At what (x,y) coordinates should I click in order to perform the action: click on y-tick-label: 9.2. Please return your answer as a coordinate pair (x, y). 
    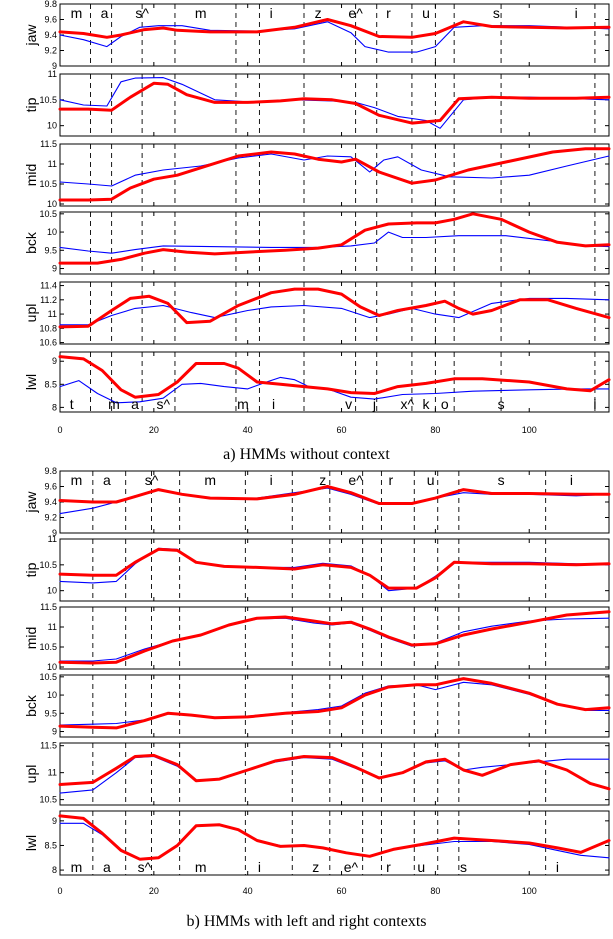
    Looking at the image, I should click on (50, 518).